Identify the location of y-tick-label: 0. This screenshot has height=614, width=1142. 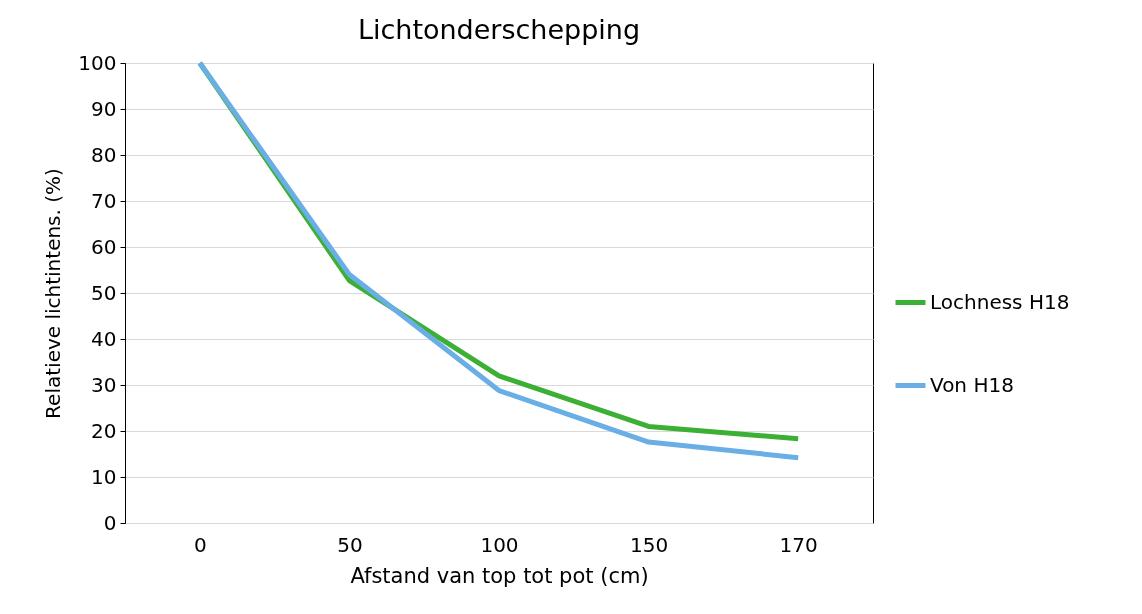
(110, 522).